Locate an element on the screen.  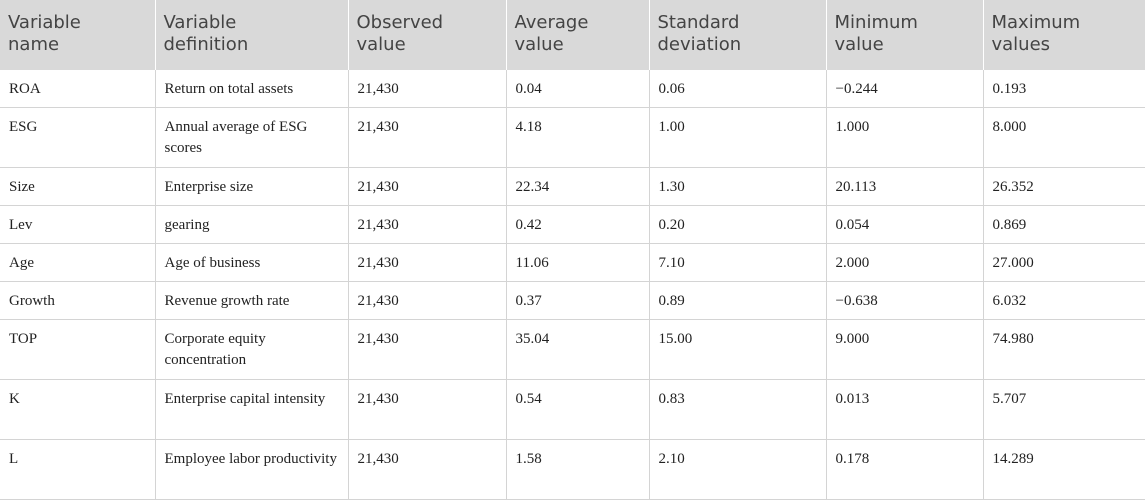
value-cell: 14.289 is located at coordinates (1063, 469).